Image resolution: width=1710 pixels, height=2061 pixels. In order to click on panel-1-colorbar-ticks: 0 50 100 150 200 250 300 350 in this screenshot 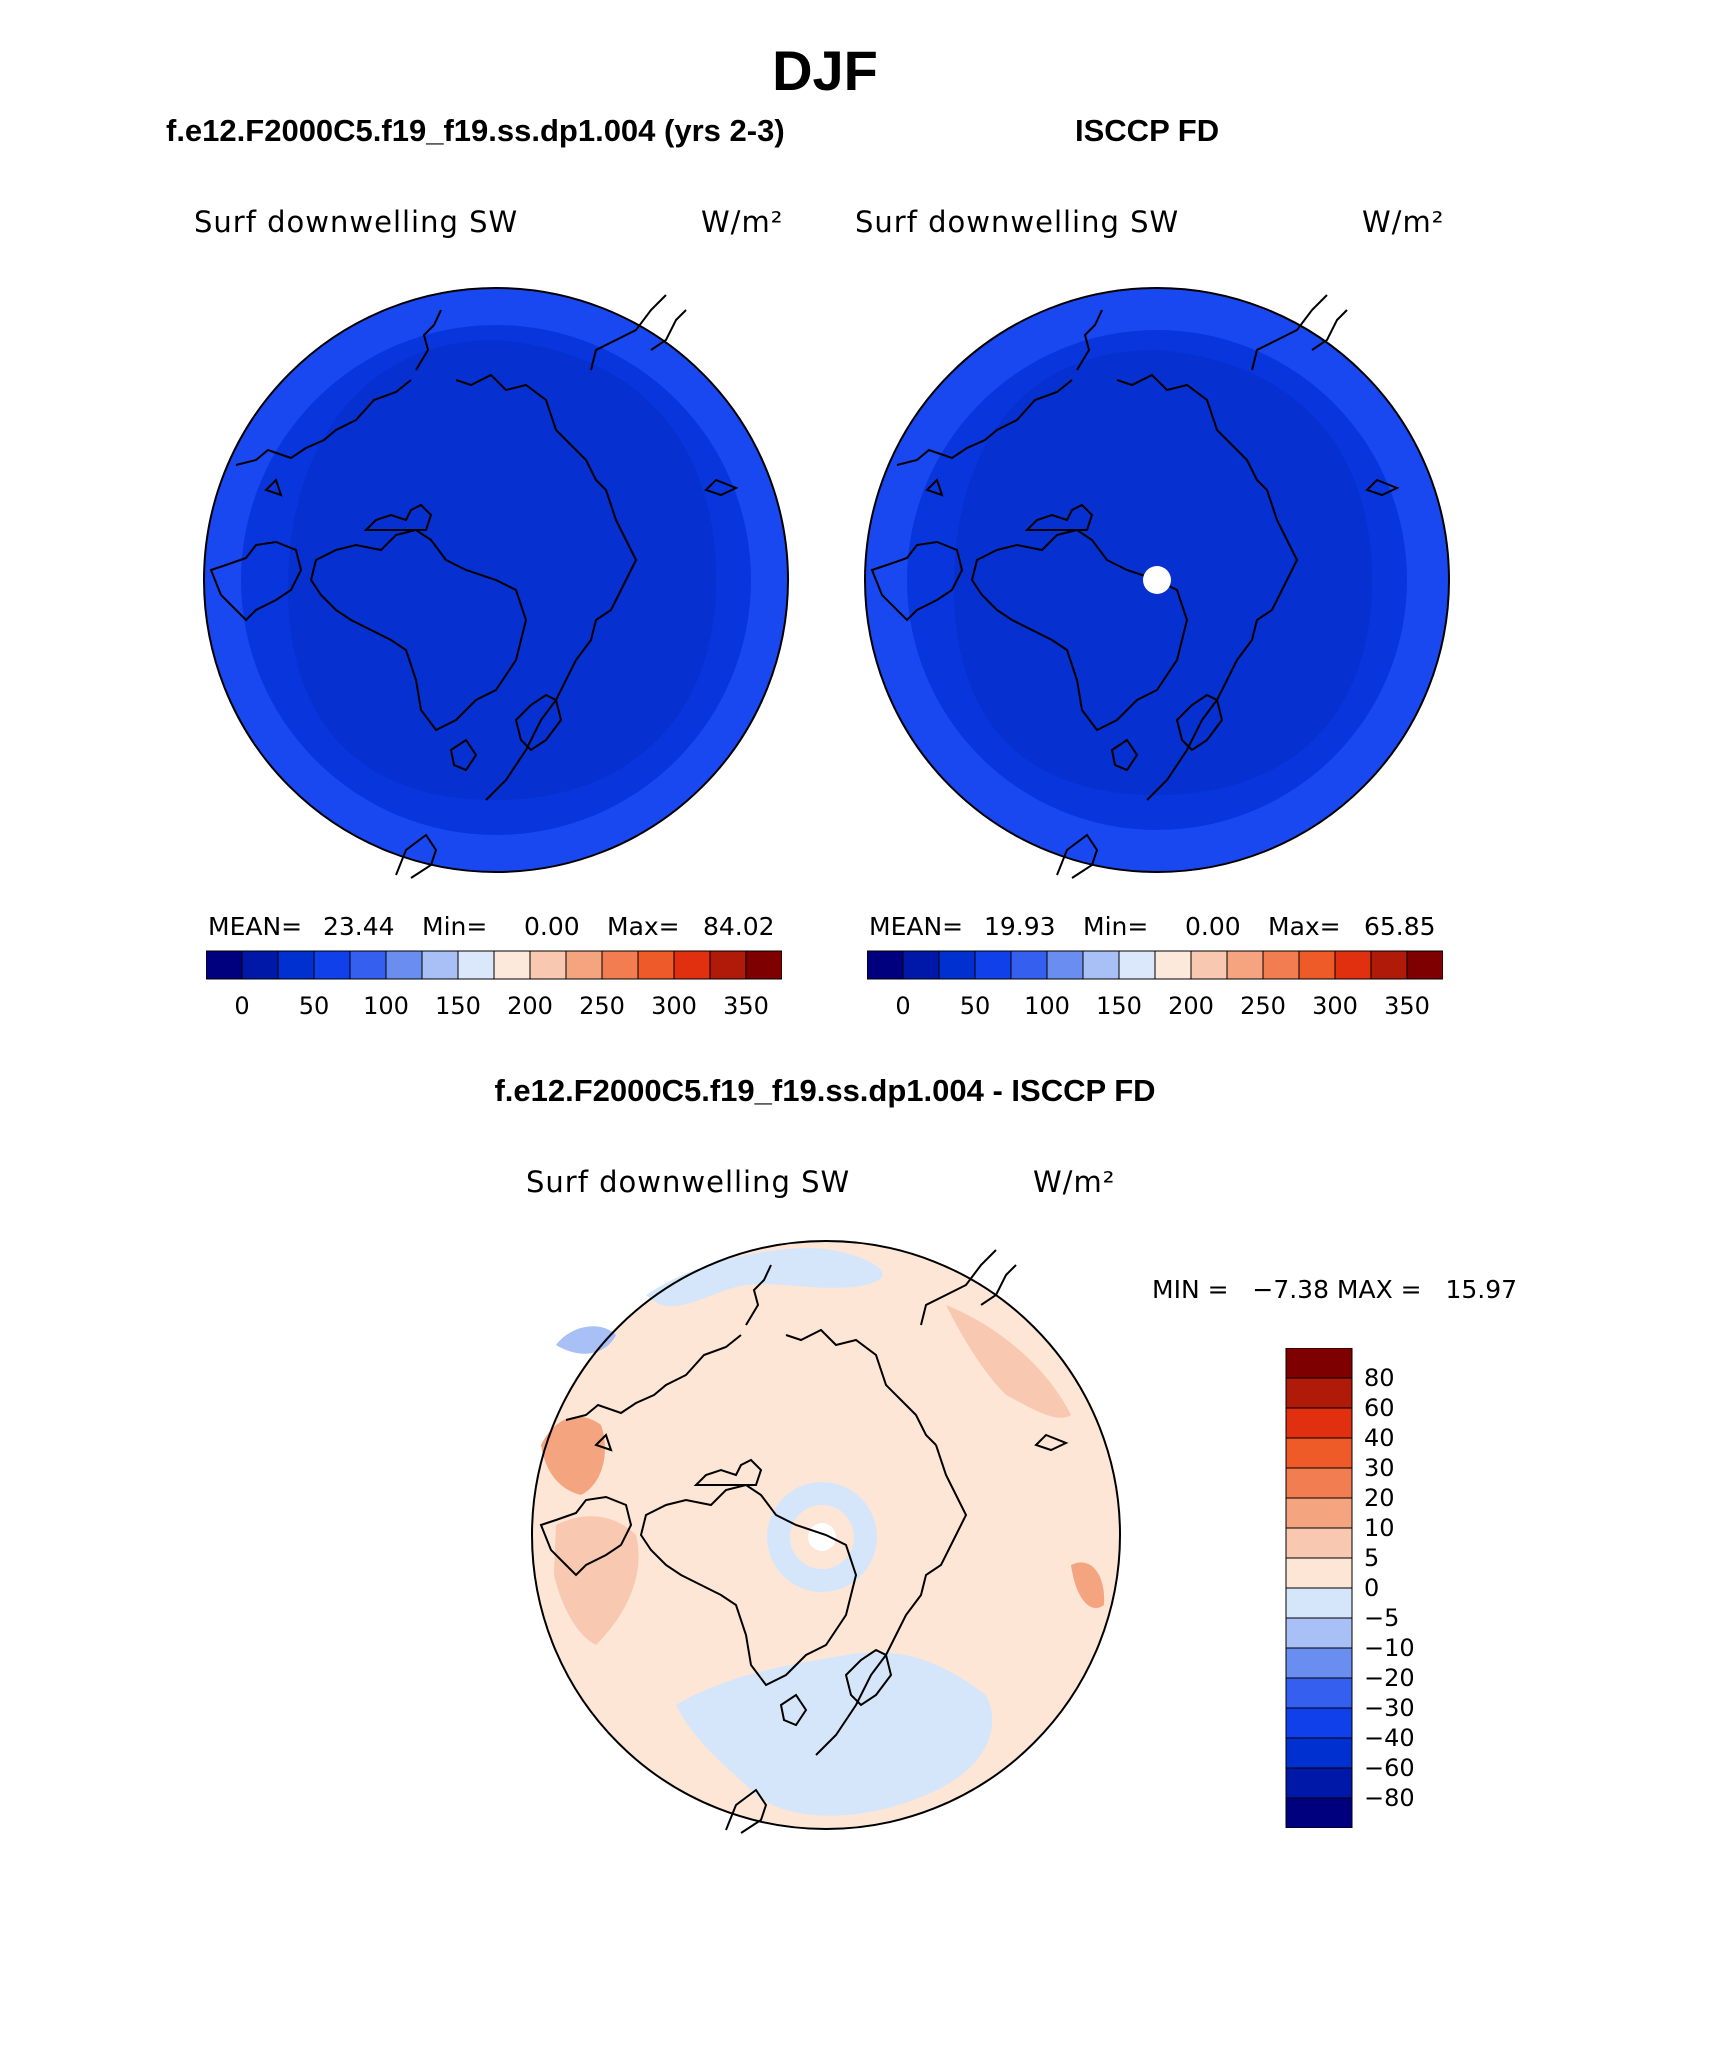, I will do `click(494, 1007)`.